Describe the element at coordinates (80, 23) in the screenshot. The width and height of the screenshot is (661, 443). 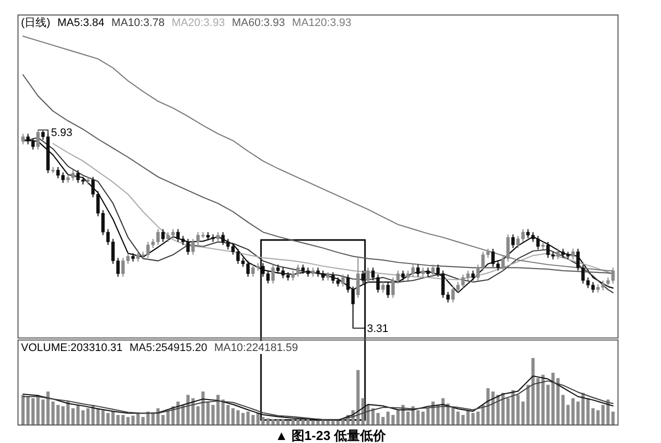
I see `text: MA5:3.84` at that location.